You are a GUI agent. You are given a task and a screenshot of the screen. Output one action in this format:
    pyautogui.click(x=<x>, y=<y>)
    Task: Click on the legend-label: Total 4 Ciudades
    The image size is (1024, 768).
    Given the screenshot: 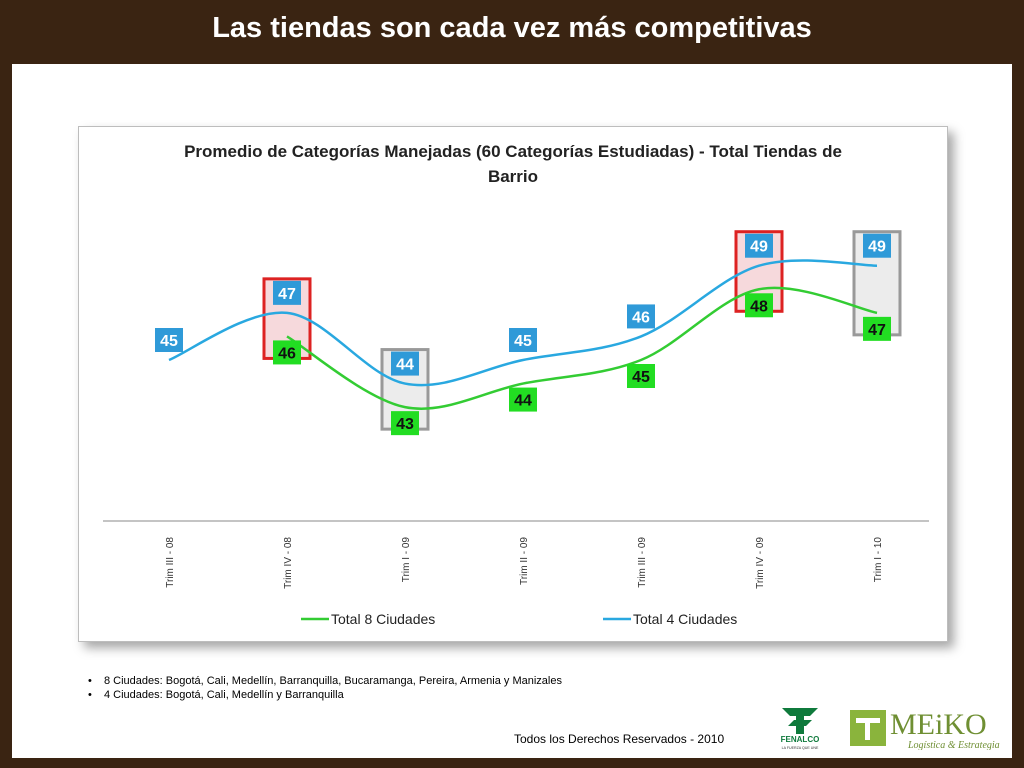 What is the action you would take?
    pyautogui.click(x=685, y=619)
    